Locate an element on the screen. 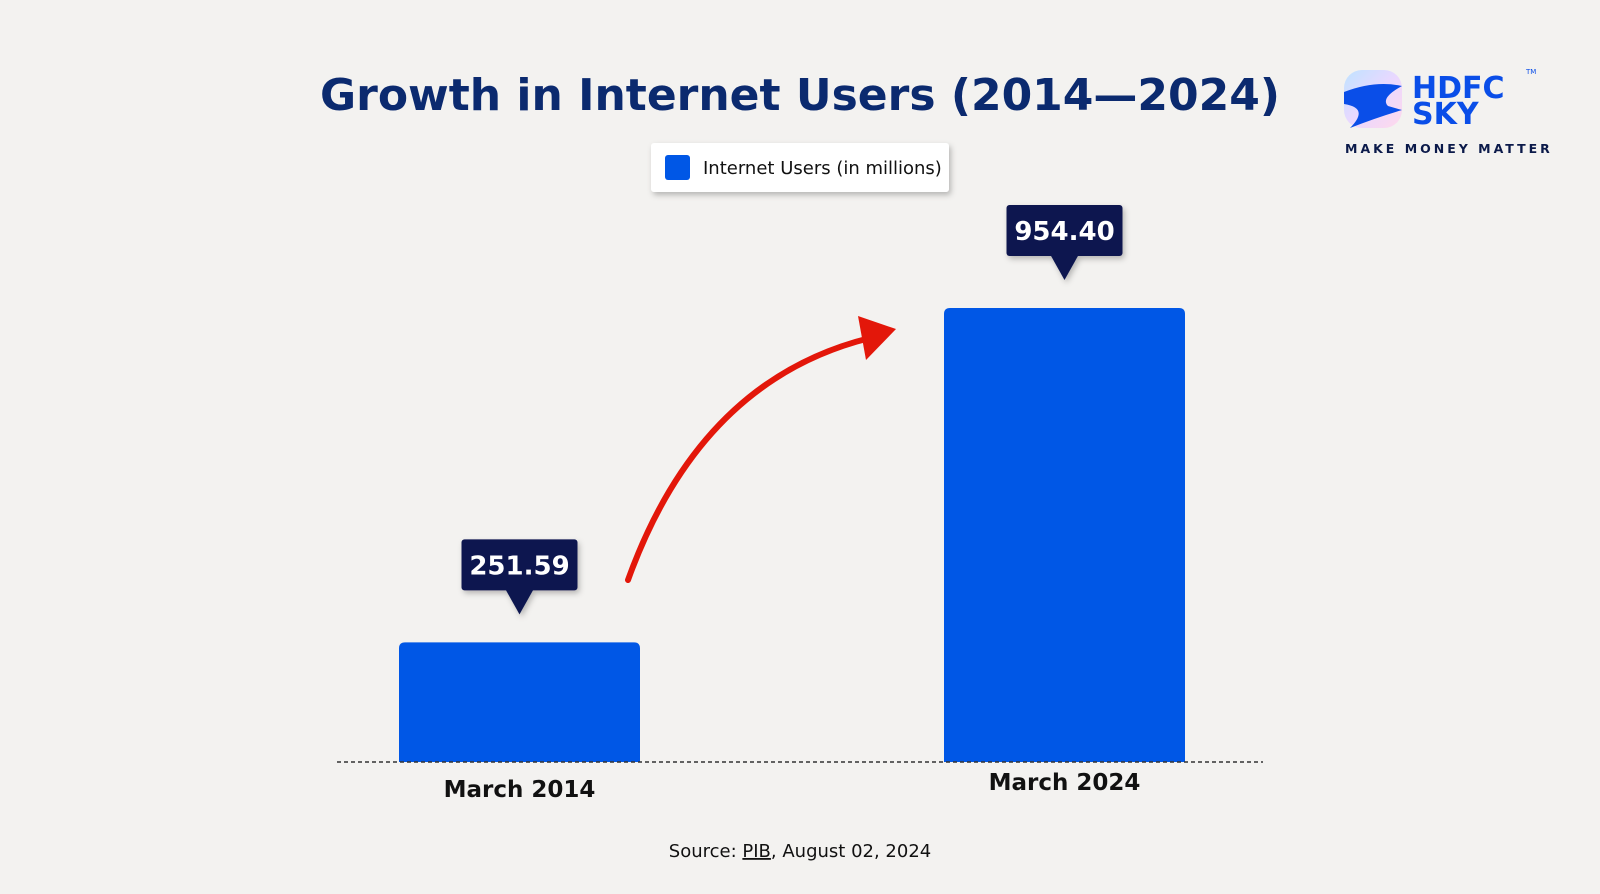  svg-text: MAKE MONEY MATTER is located at coordinates (1449, 148).